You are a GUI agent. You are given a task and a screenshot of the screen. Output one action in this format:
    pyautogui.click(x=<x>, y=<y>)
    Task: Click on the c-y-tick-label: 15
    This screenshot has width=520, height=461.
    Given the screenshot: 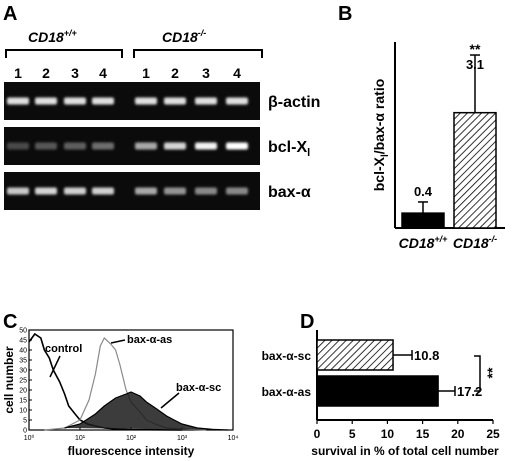 What is the action you would take?
    pyautogui.click(x=23, y=401)
    